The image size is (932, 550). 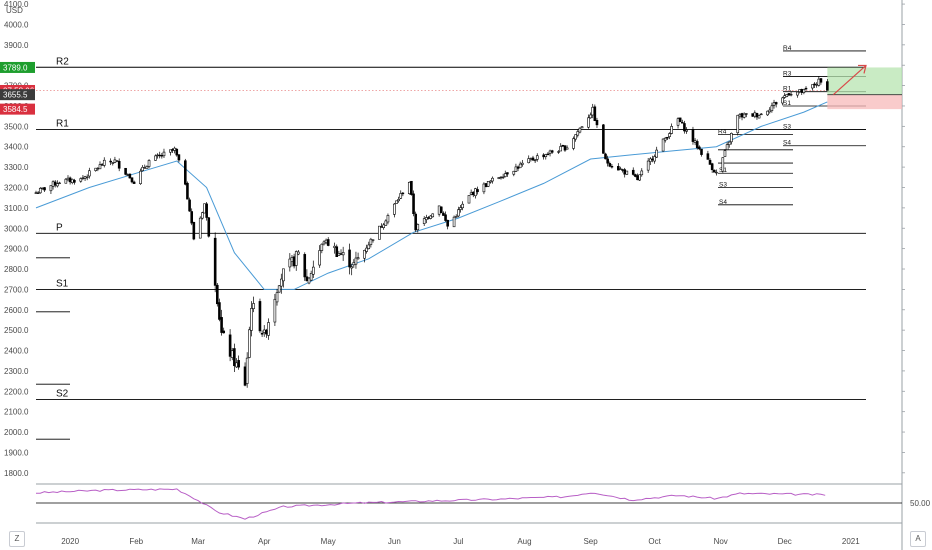 I want to click on time-tick-label: Oct, so click(x=654, y=541).